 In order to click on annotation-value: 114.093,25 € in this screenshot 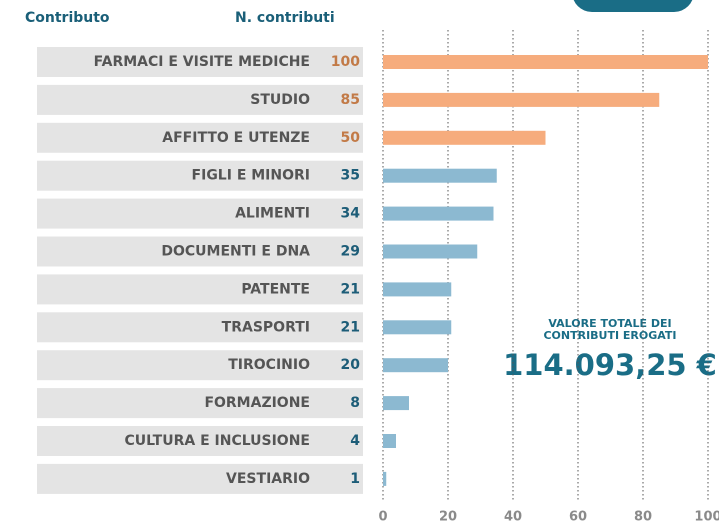, I will do `click(610, 365)`.